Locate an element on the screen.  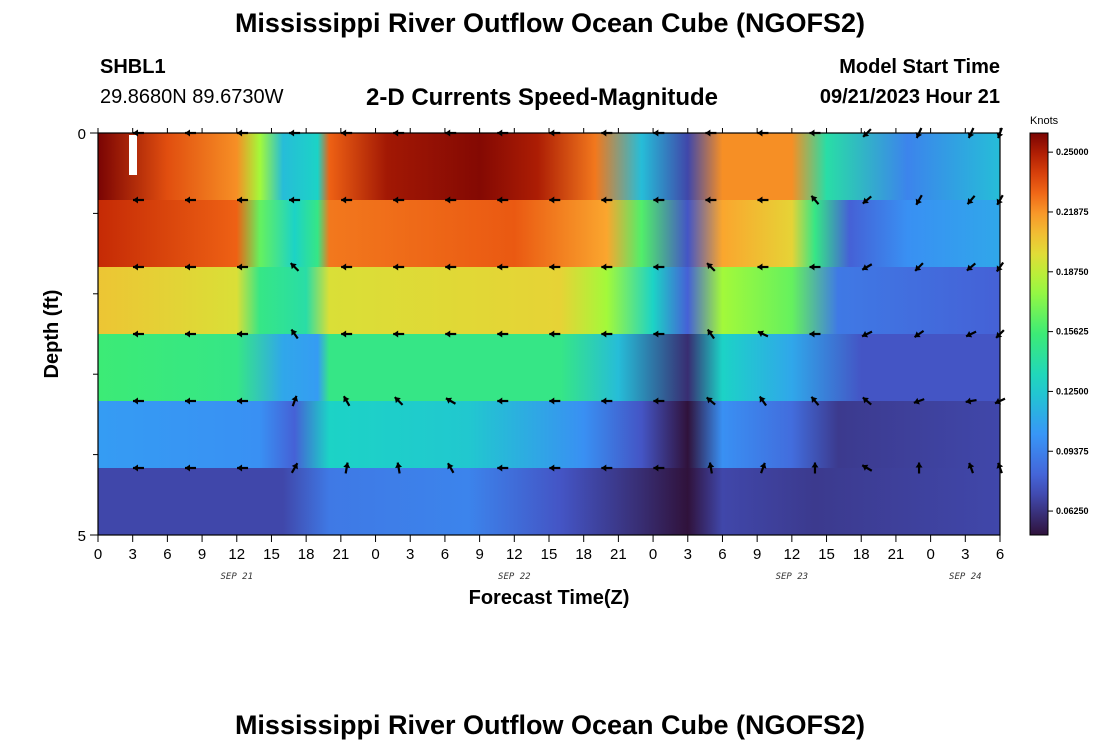
colorbar-tick-label: 0.09375 is located at coordinates (1072, 451).